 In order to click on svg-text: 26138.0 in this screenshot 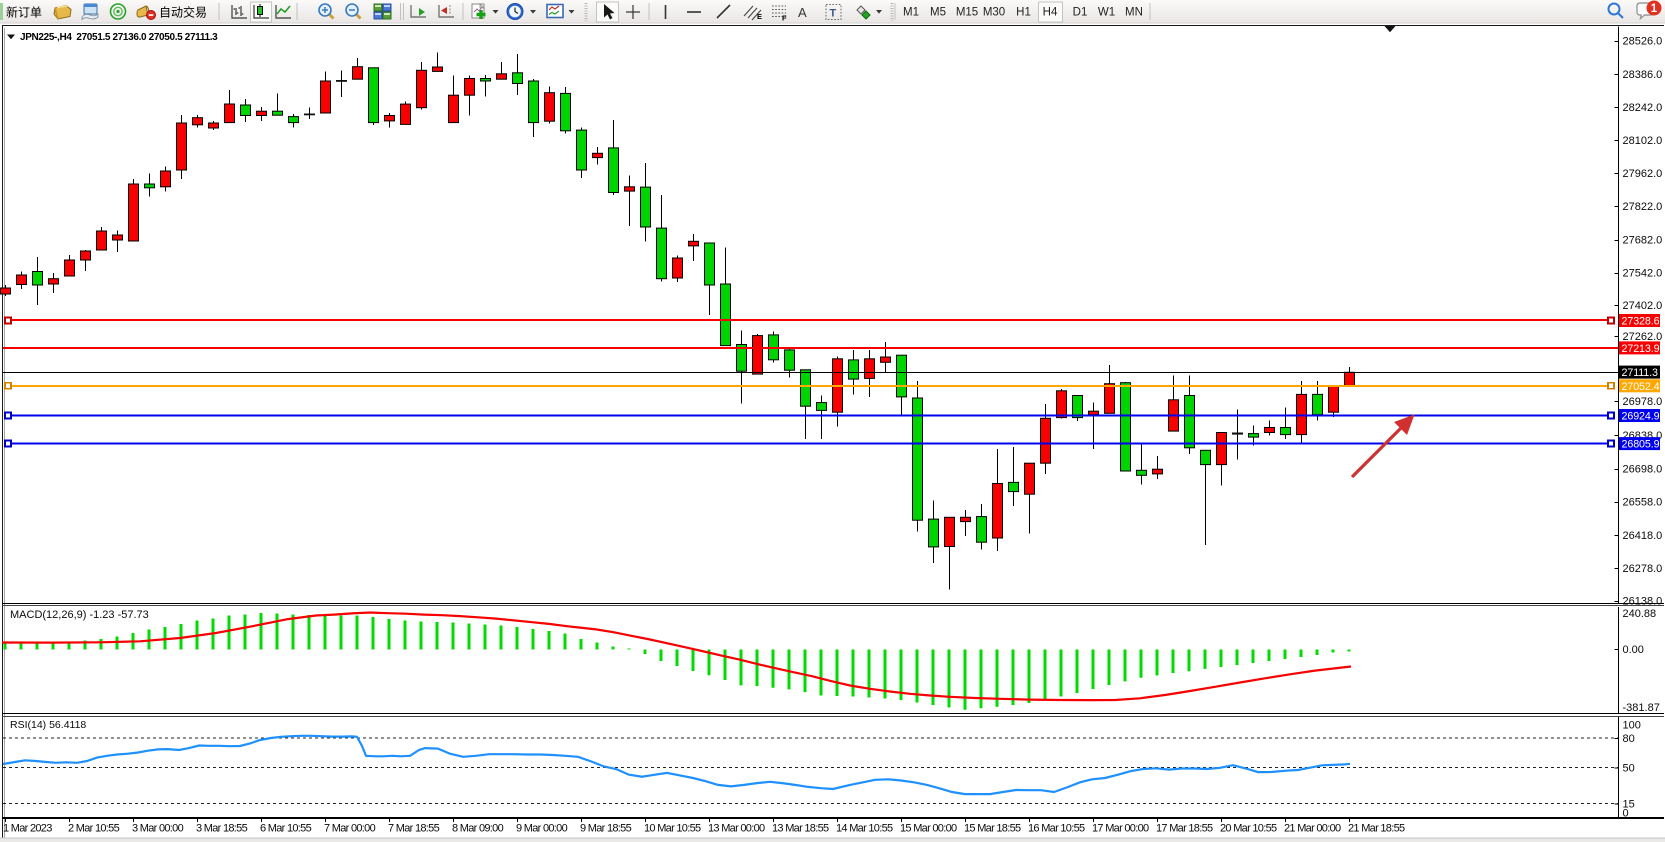, I will do `click(1643, 602)`.